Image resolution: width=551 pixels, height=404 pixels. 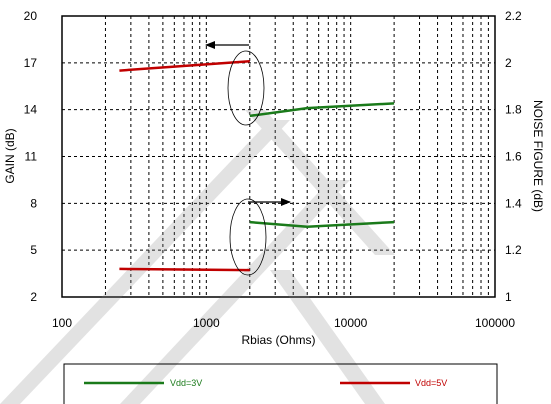 What do you see at coordinates (495, 323) in the screenshot?
I see `x-tick-label: 100000` at bounding box center [495, 323].